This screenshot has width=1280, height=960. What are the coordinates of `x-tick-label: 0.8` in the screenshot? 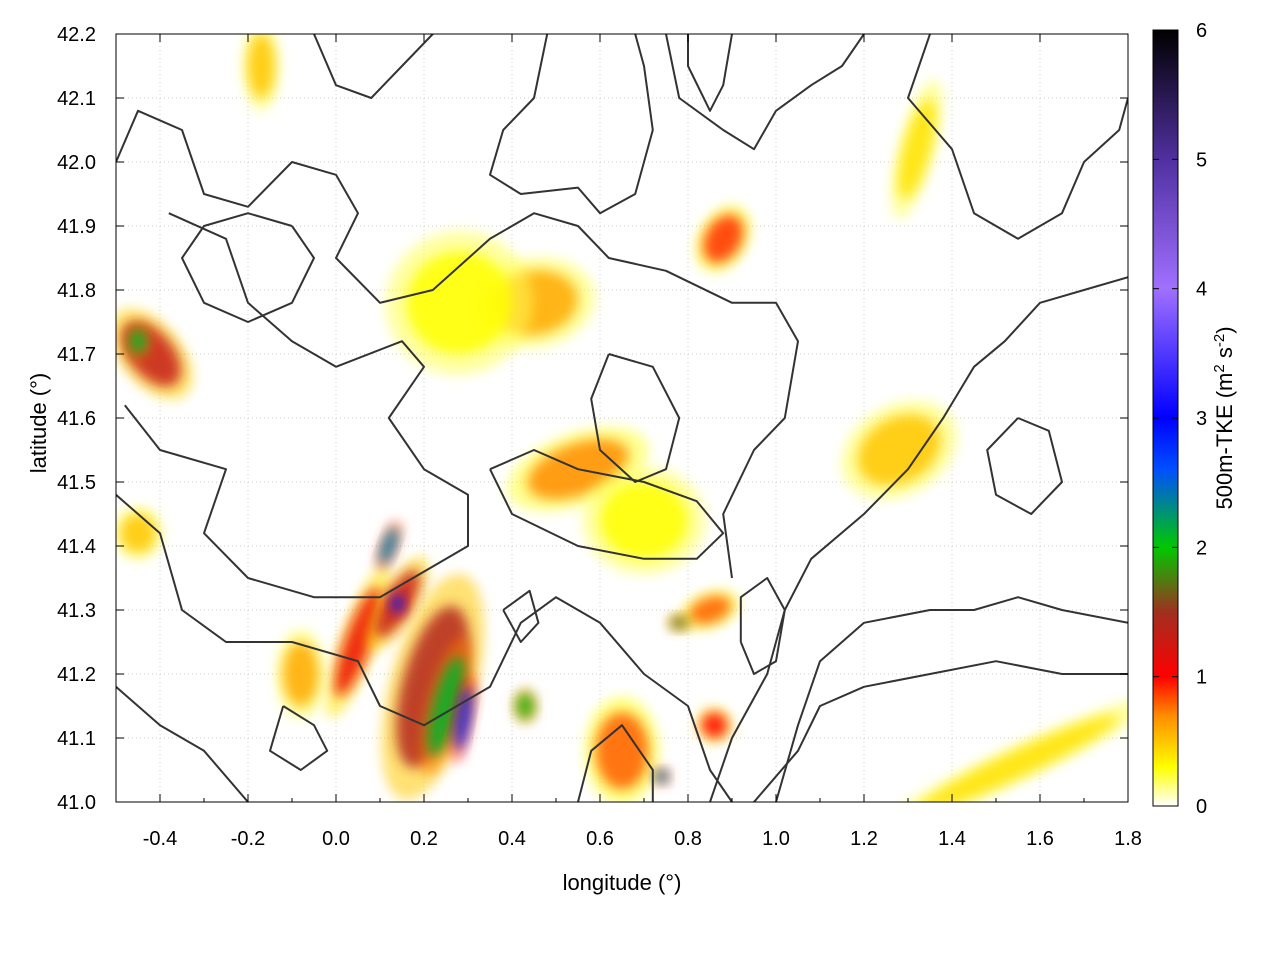 It's located at (688, 839).